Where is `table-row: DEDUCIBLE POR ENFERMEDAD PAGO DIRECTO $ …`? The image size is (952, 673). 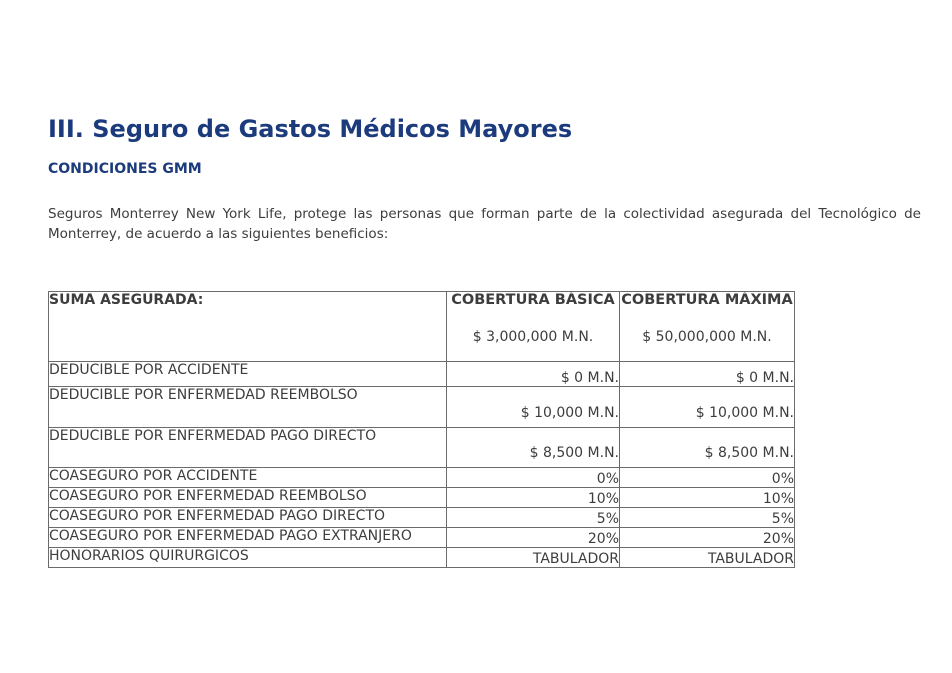 table-row: DEDUCIBLE POR ENFERMEDAD PAGO DIRECTO $ … is located at coordinates (421, 447).